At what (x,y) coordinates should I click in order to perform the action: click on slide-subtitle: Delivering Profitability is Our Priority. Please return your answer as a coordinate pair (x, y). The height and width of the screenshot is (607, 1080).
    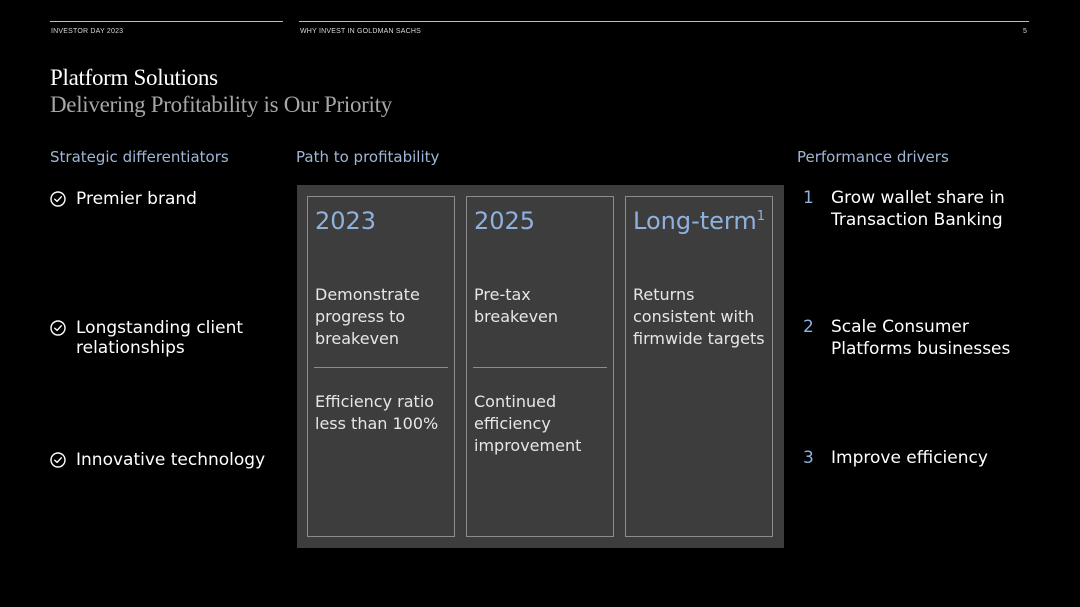
    Looking at the image, I should click on (221, 104).